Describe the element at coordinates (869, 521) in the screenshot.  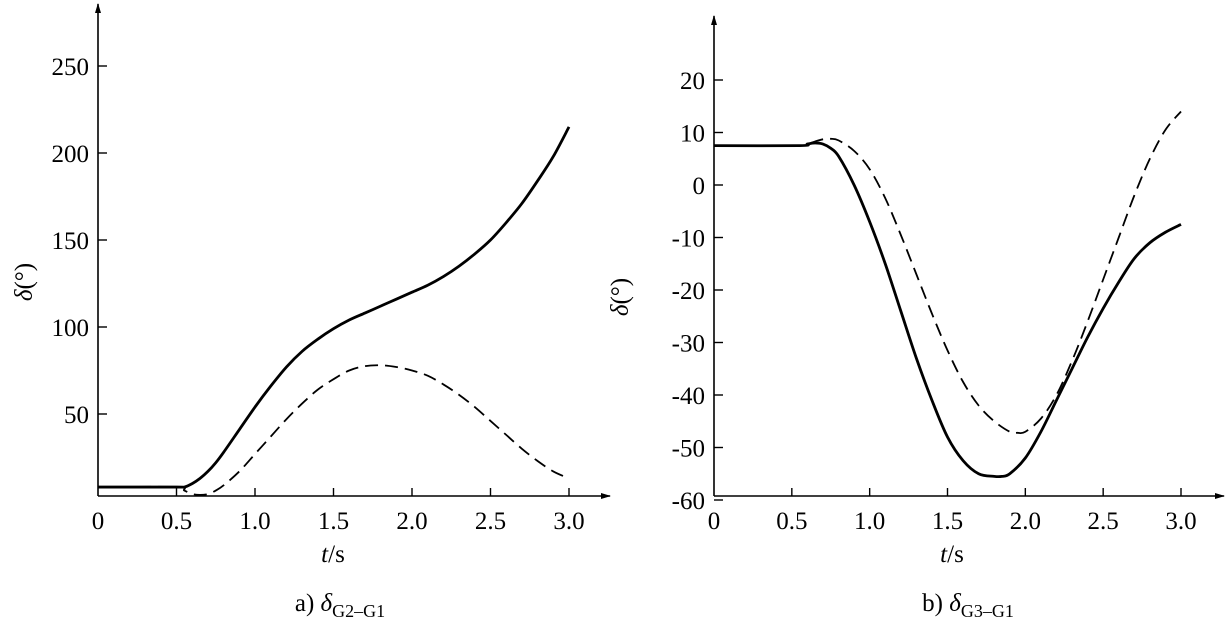
I see `x-tick-label-b: 1.0` at that location.